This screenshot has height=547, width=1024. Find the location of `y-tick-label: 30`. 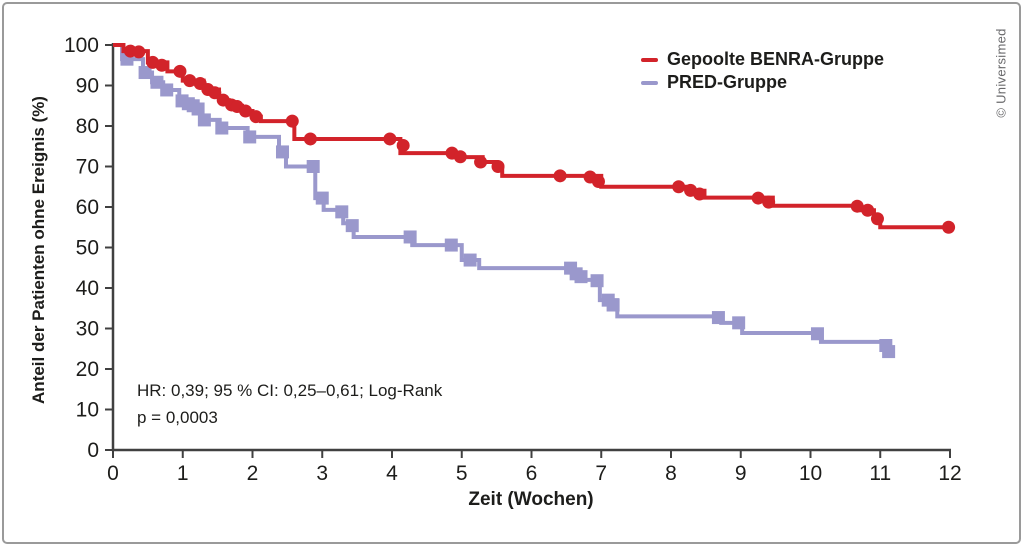

y-tick-label: 30 is located at coordinates (87, 329).